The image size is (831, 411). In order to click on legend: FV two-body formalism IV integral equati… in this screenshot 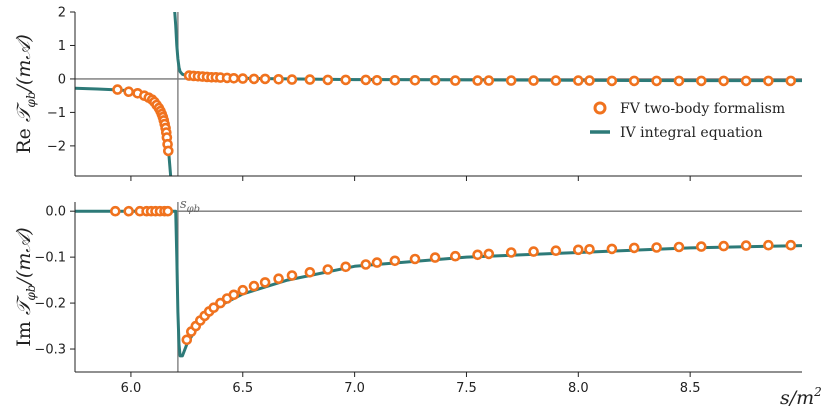, I will do `click(687, 121)`.